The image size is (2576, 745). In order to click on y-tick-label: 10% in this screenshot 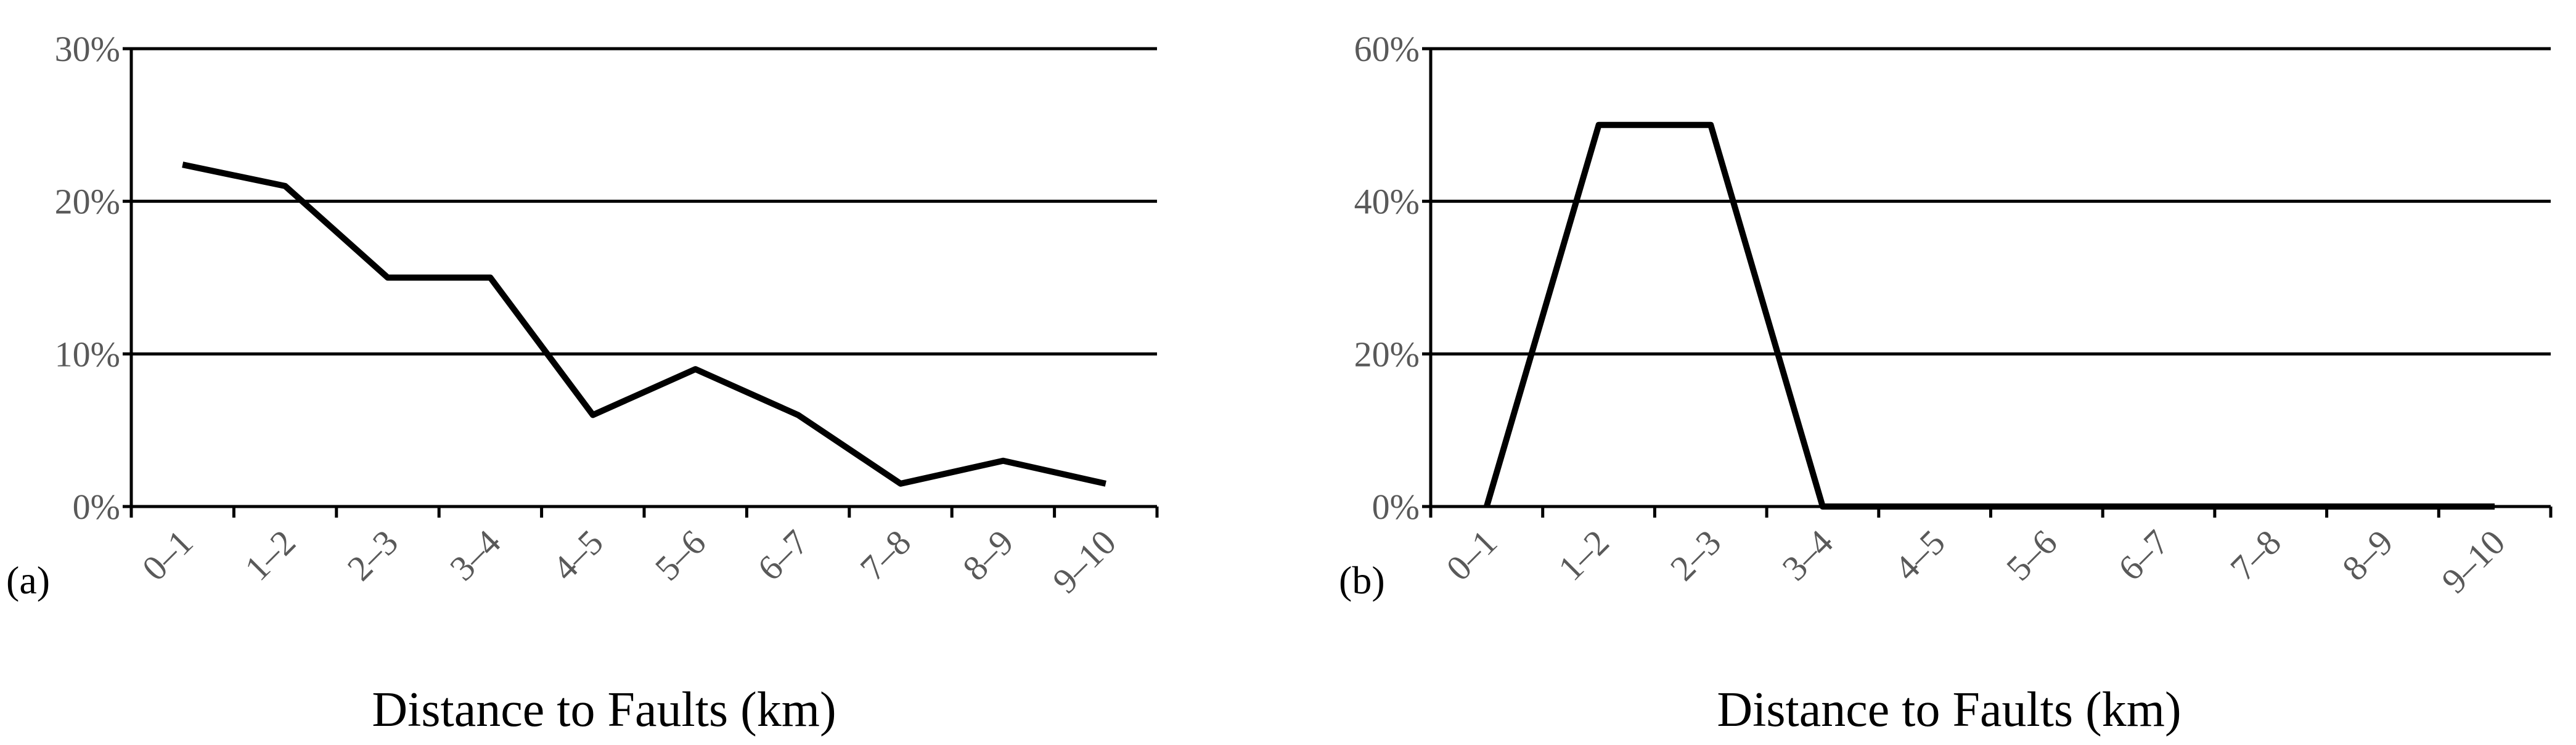, I will do `click(87, 354)`.